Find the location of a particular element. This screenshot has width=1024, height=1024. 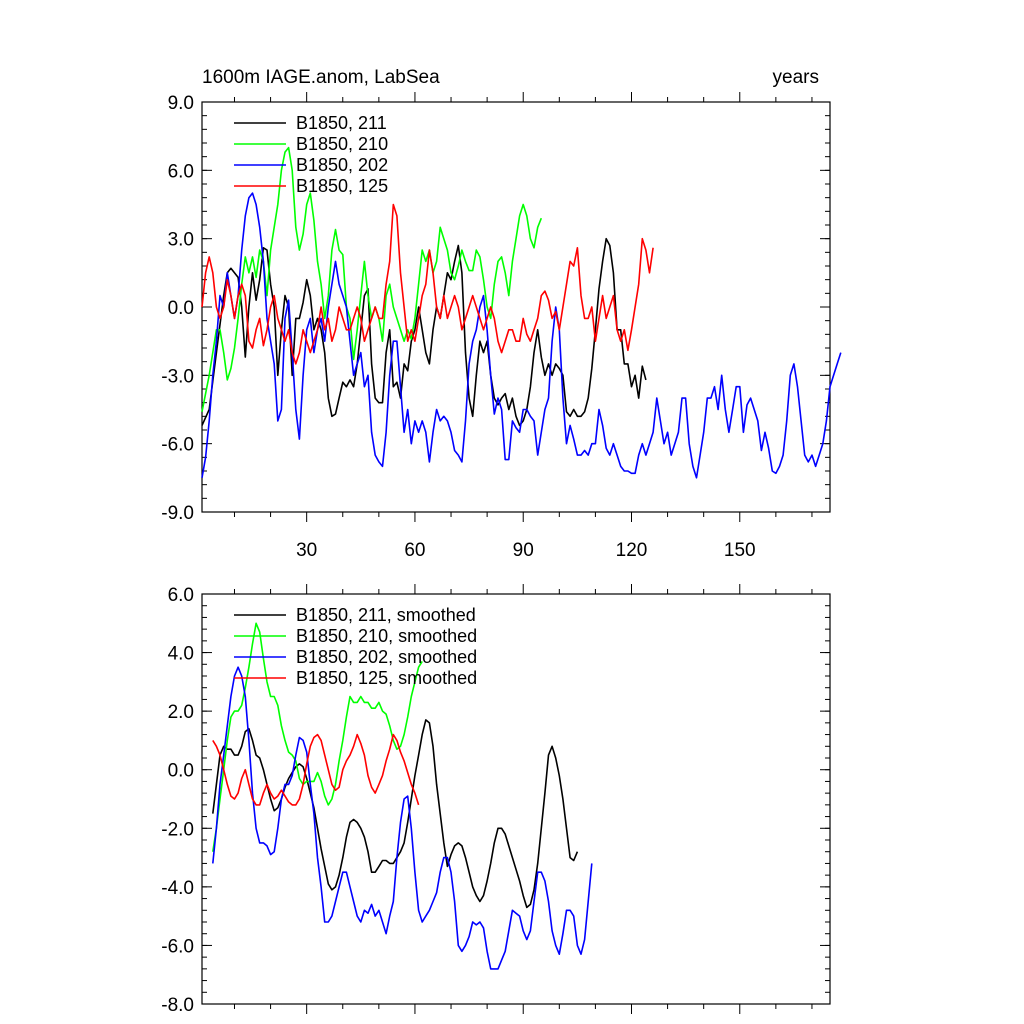

legend-label-2: B1850, 202, smoothed is located at coordinates (386, 657).